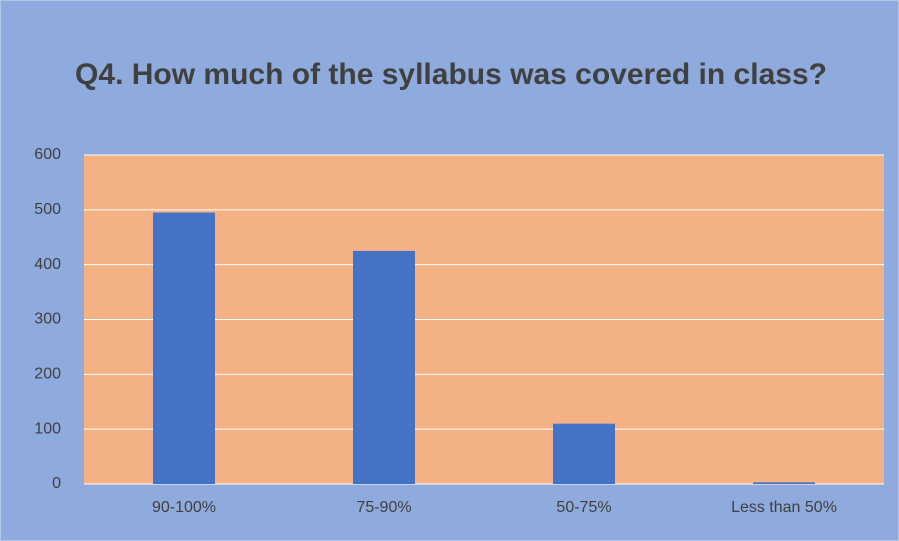 This screenshot has width=899, height=541. I want to click on y-tick-label: 100, so click(47, 428).